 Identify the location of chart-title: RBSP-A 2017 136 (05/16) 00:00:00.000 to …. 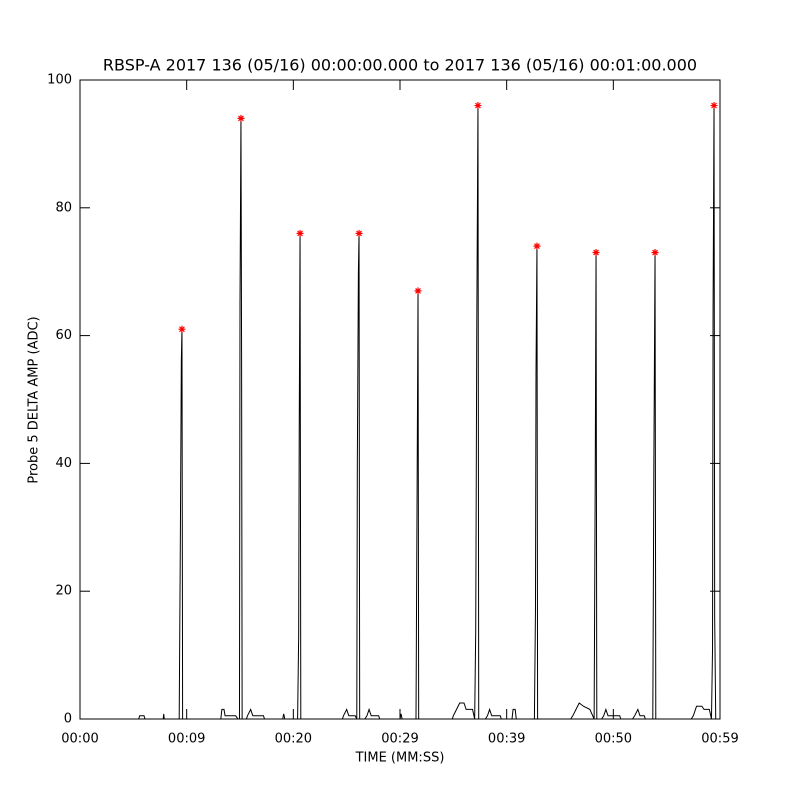
(400, 65).